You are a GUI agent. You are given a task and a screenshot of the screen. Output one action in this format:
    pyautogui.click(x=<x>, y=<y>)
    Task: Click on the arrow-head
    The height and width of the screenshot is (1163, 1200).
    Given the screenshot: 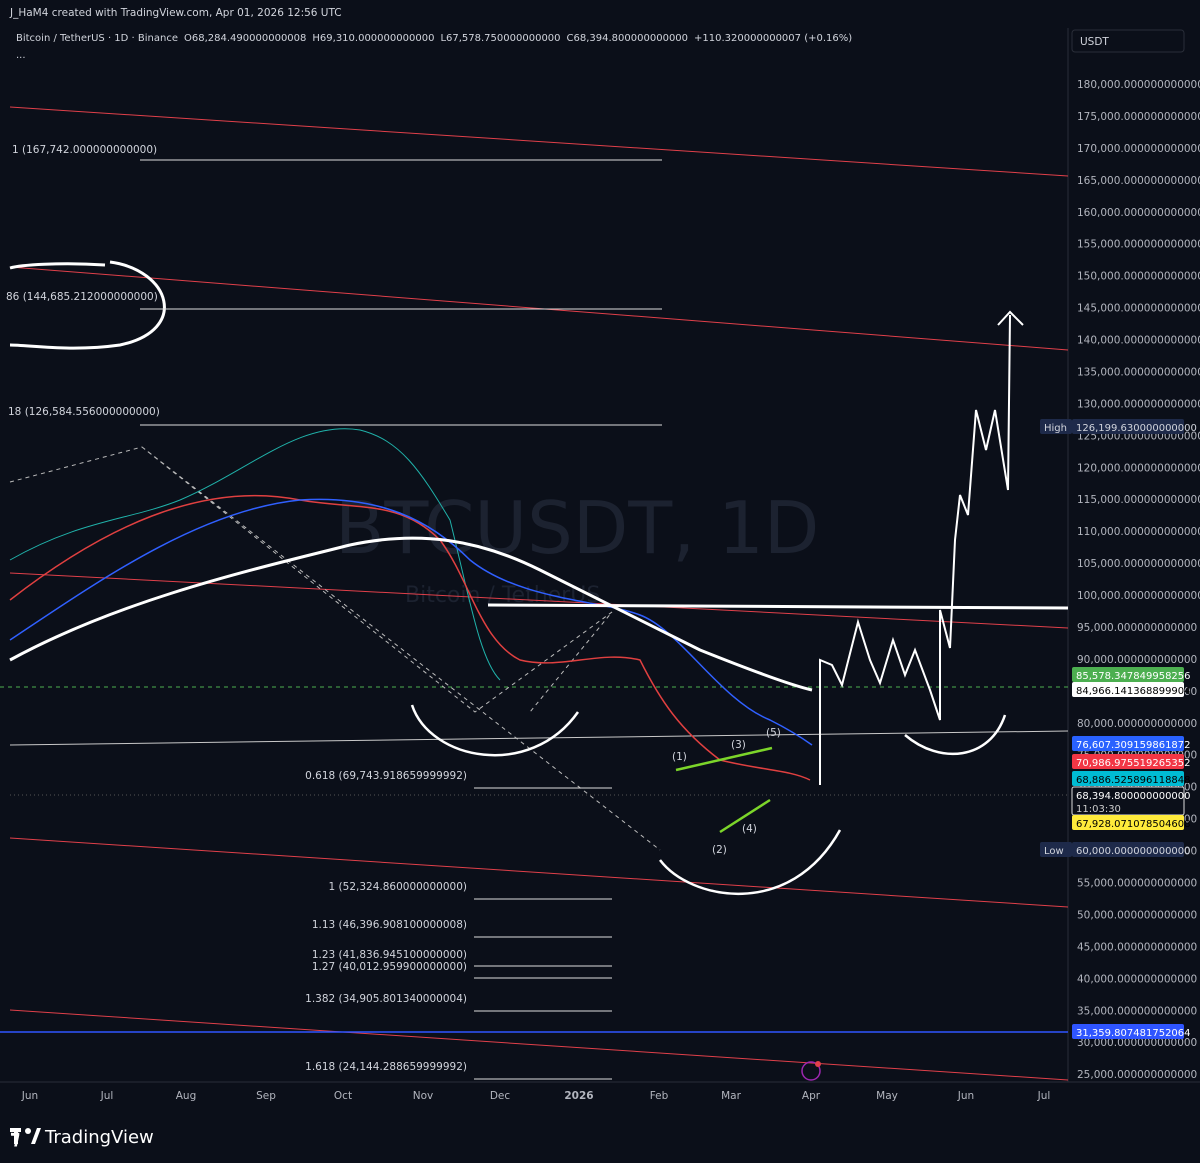 What is the action you would take?
    pyautogui.click(x=1010, y=318)
    